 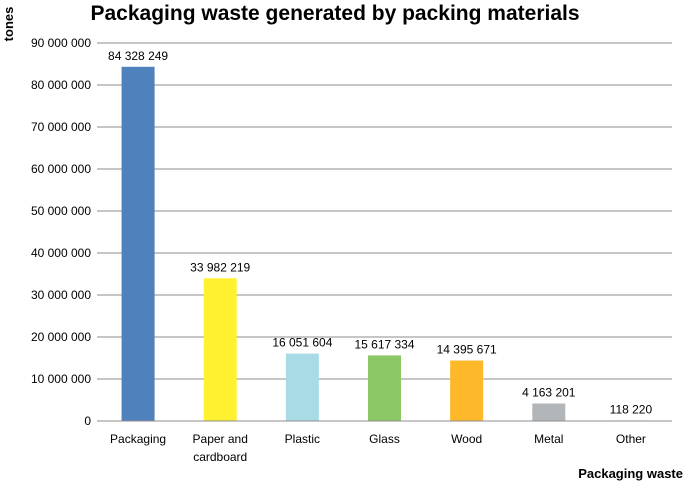 I want to click on y-tick-label: 50 000 000, so click(x=61, y=211).